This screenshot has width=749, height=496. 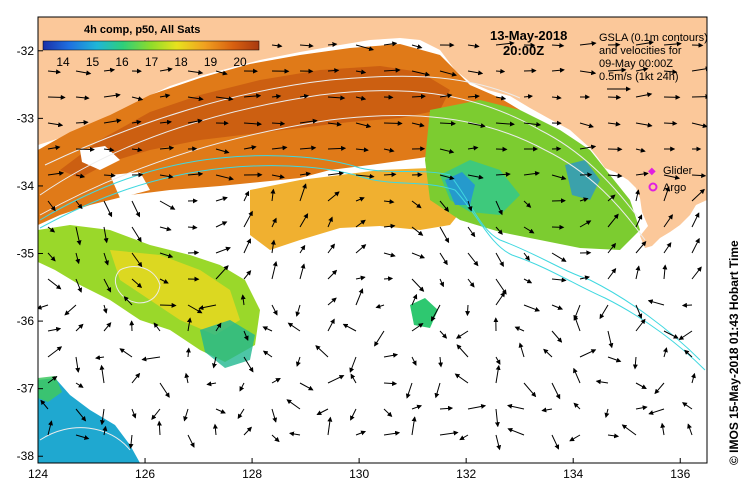 I want to click on credit-text: © IMOS 15-May-2018 01:43 Hobart Time, so click(x=734, y=352).